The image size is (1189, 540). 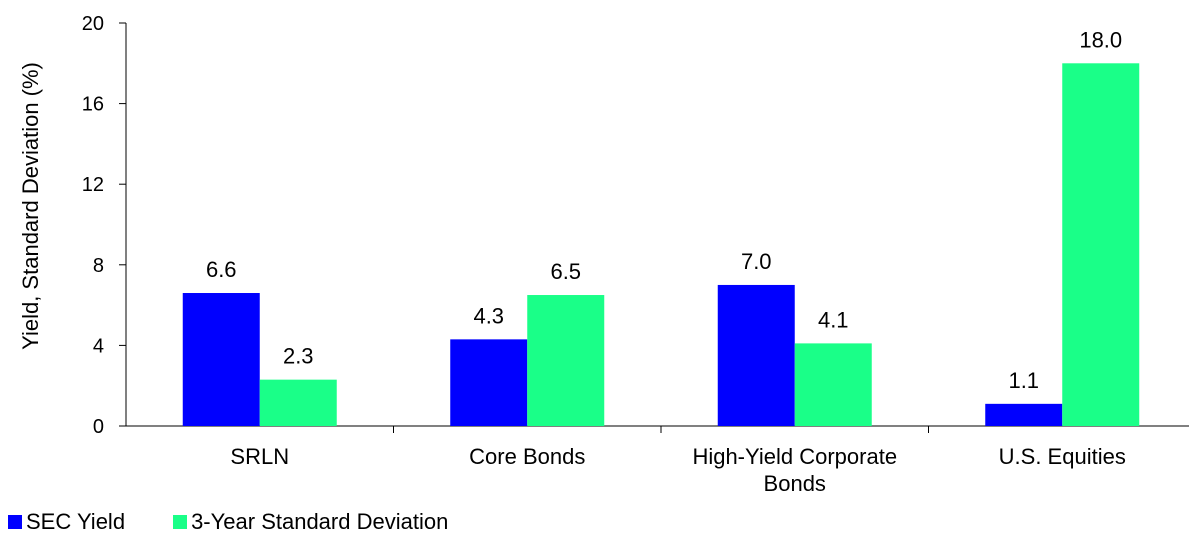 I want to click on x-tick-label: U.S. Equities, so click(x=1062, y=456).